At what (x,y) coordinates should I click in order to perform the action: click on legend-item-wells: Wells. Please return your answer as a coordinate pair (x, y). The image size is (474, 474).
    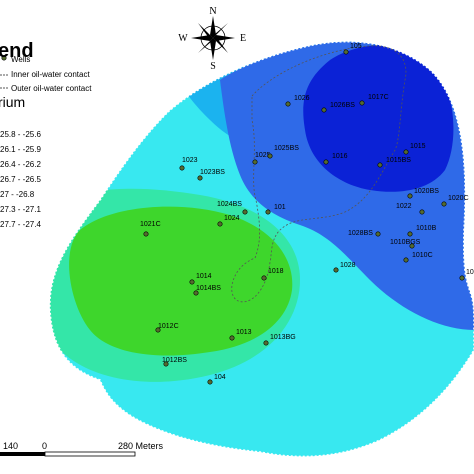
    Looking at the image, I should click on (21, 59).